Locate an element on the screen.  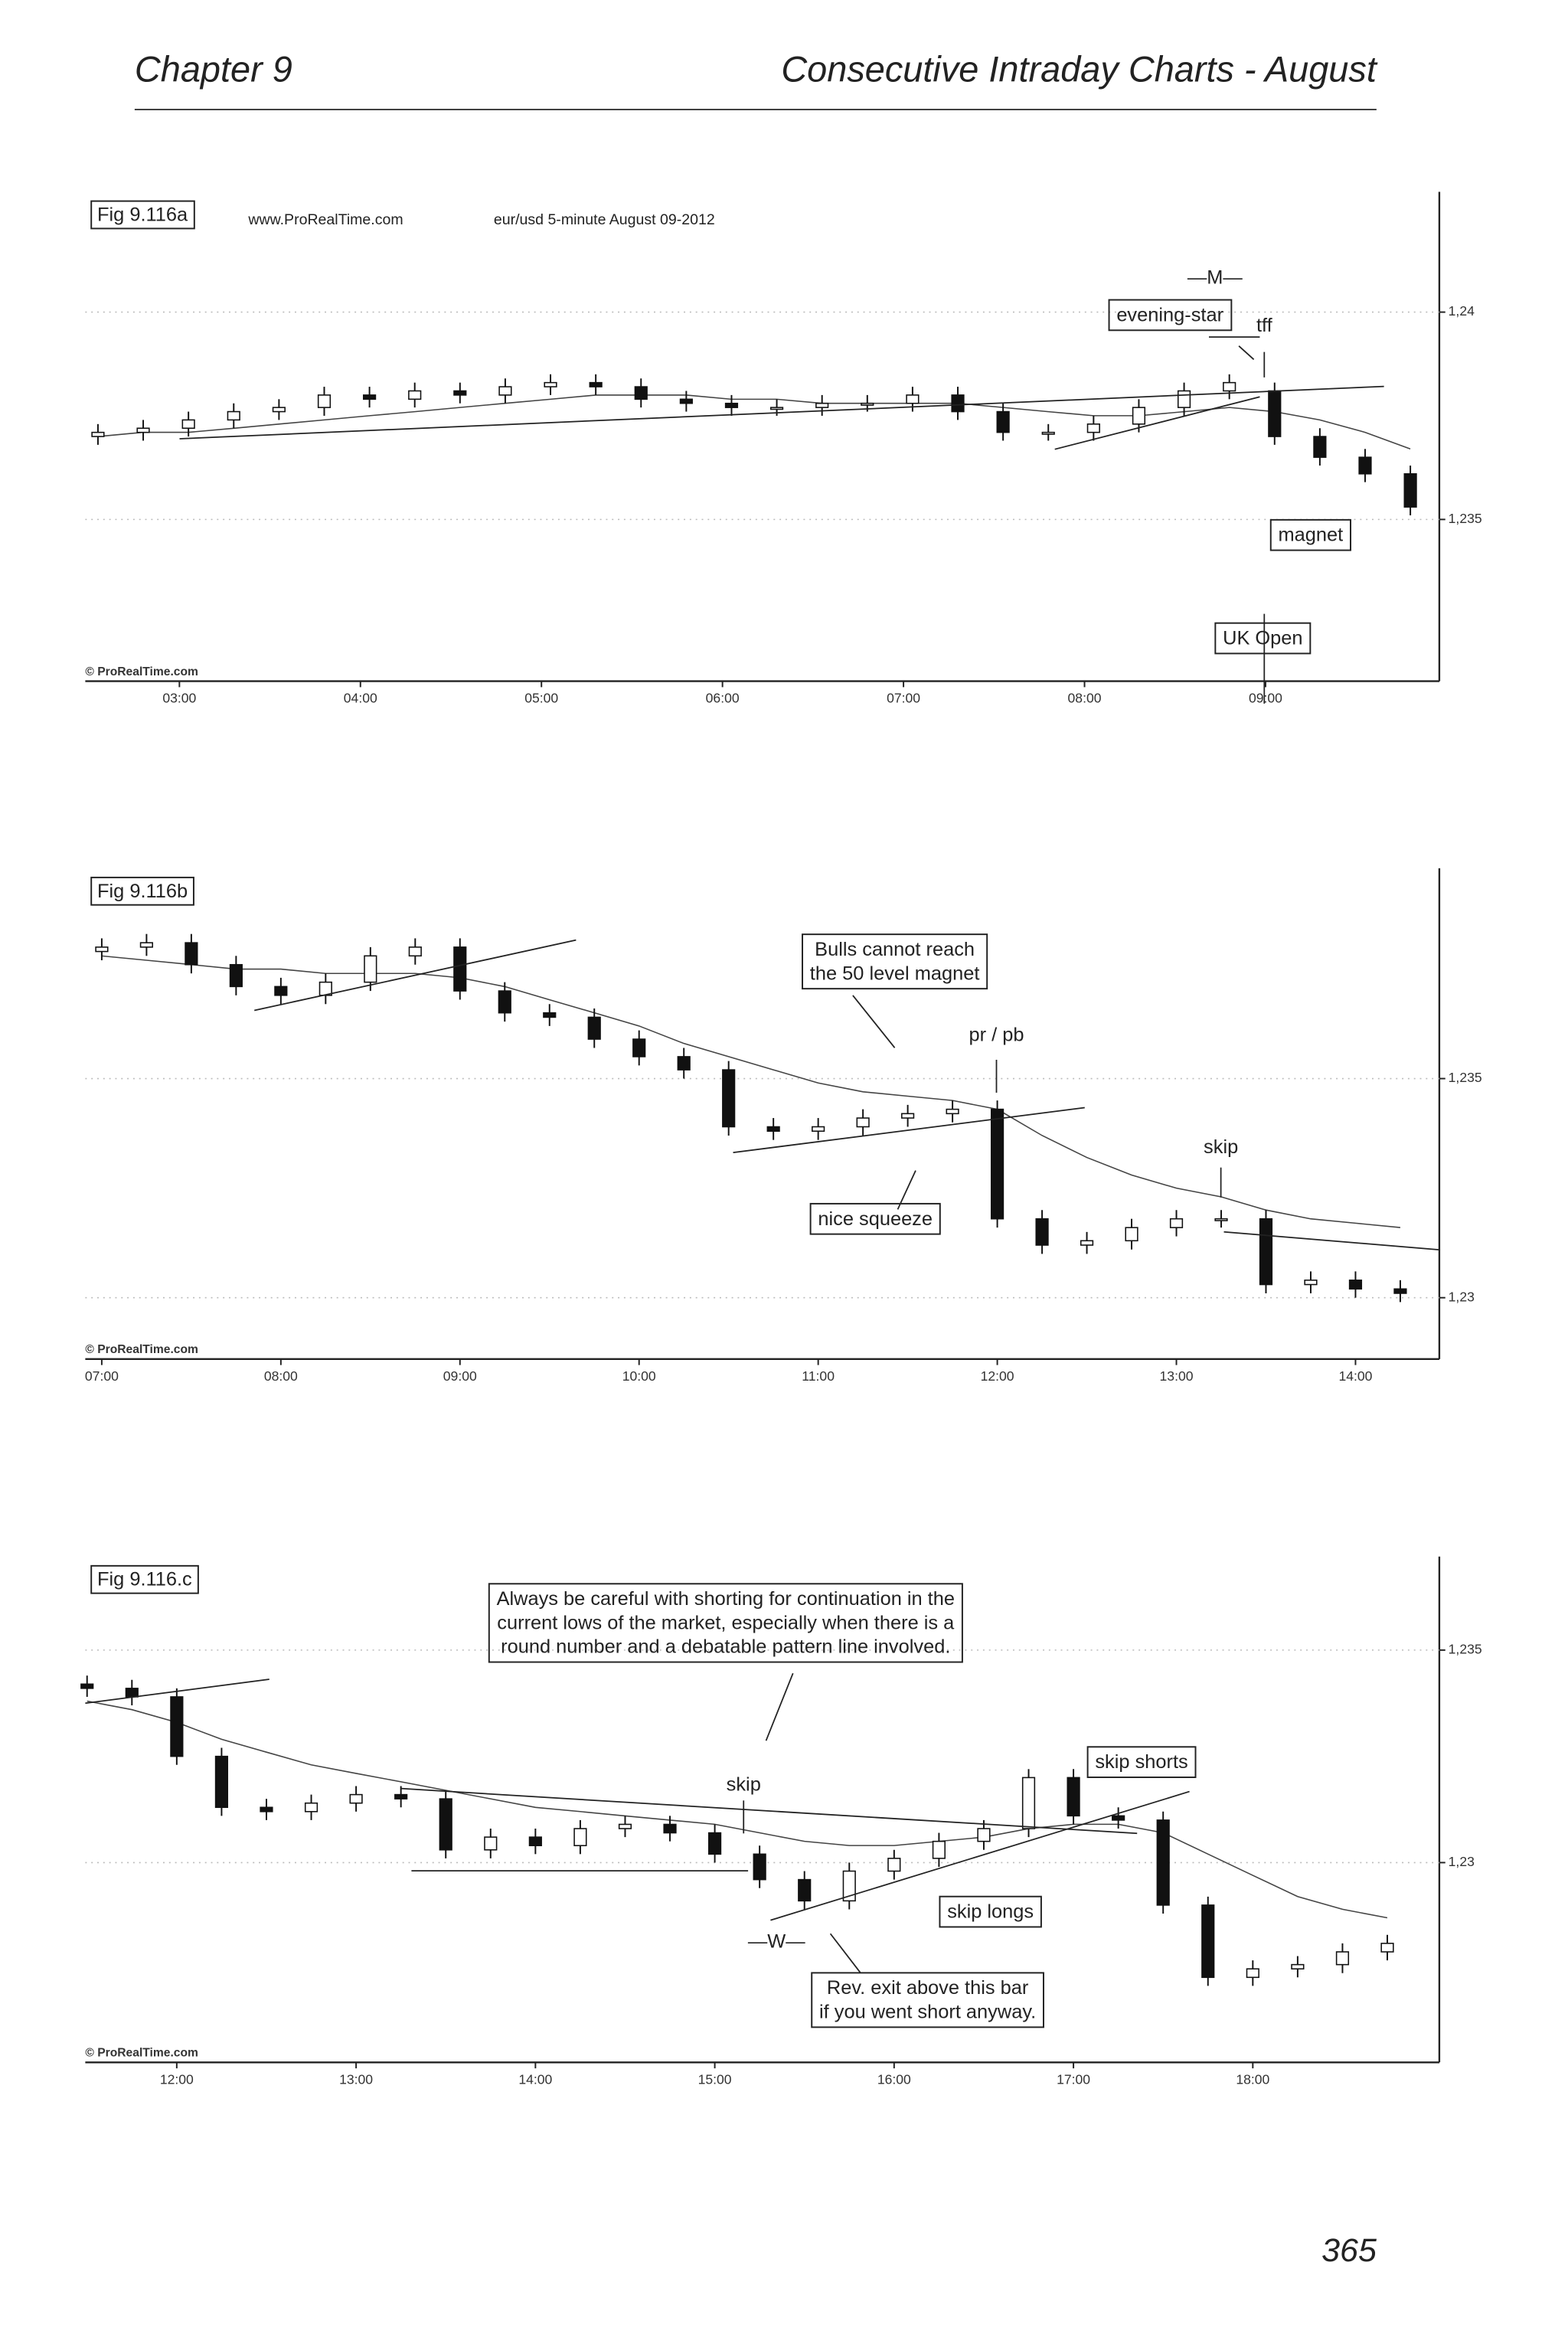
annotation: UK Open is located at coordinates (1262, 639).